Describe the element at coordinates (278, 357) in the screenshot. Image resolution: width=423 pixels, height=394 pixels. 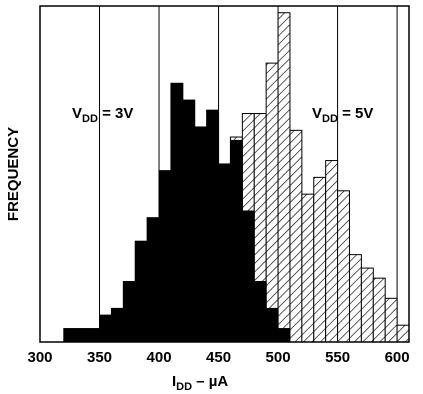
I see `x-tick-500: 500` at that location.